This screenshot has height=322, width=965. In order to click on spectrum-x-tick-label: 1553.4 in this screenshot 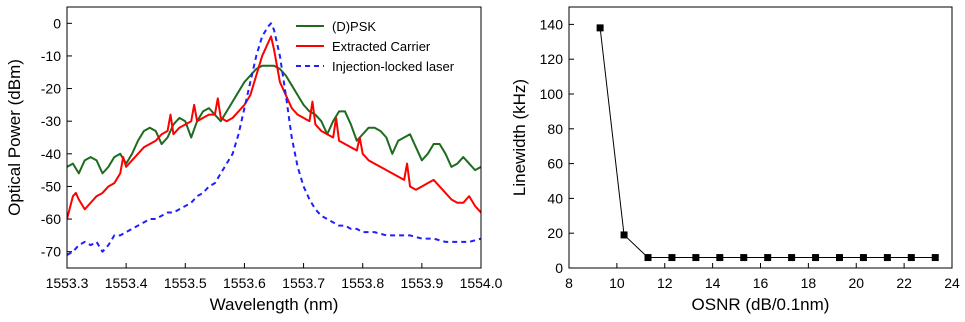, I will do `click(126, 283)`.